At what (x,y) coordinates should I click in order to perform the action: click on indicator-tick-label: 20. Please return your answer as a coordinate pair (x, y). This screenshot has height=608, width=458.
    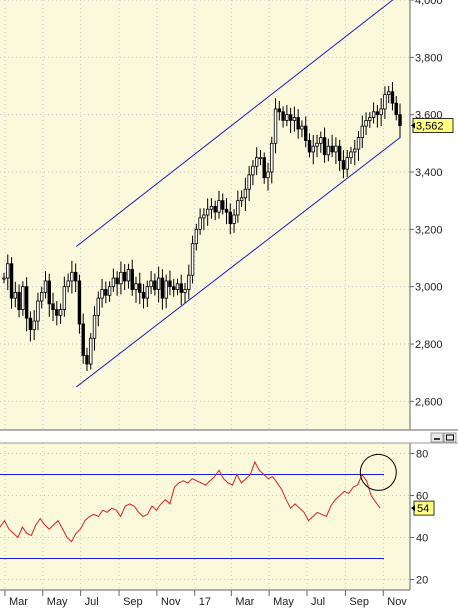
    Looking at the image, I should click on (422, 581).